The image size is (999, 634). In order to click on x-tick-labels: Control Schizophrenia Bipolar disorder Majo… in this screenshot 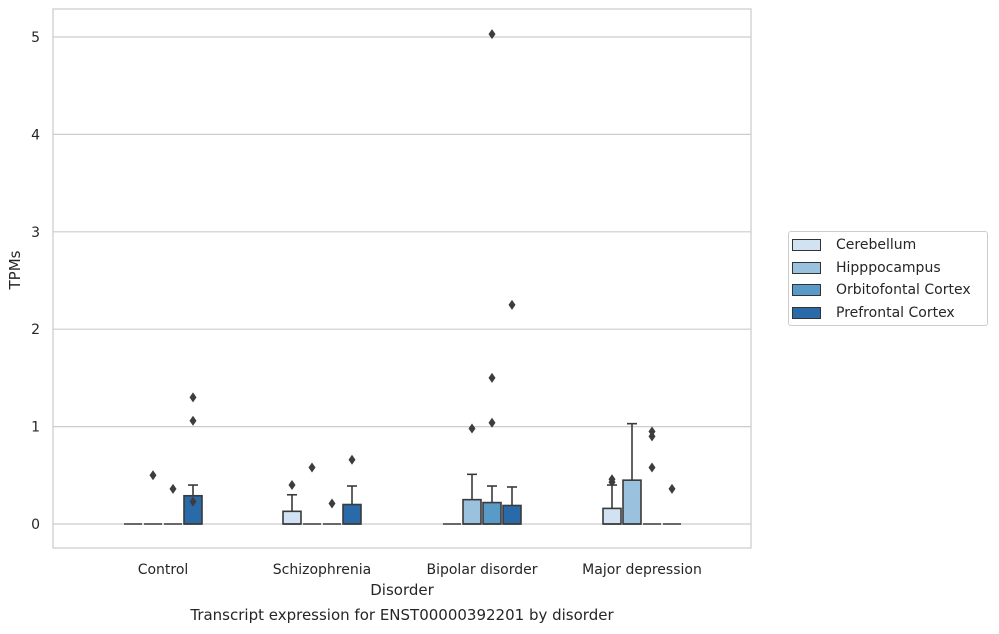, I will do `click(420, 570)`.